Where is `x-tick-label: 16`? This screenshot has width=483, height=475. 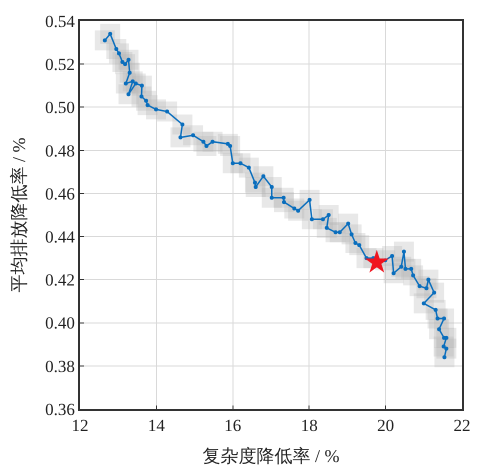
x-tick-label: 16 is located at coordinates (233, 426).